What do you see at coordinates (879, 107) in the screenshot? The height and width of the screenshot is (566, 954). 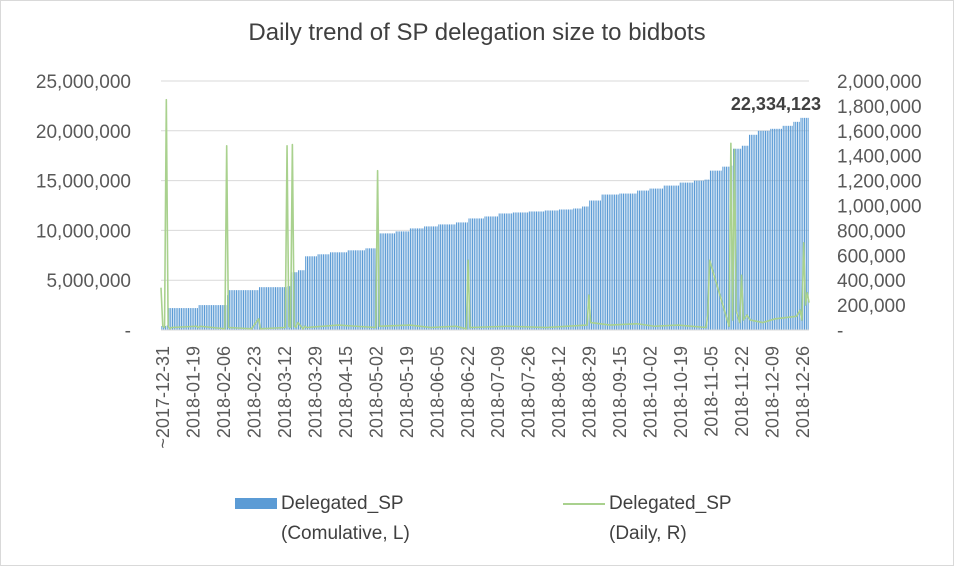 I see `y-right-tick-label: 1,800,000` at bounding box center [879, 107].